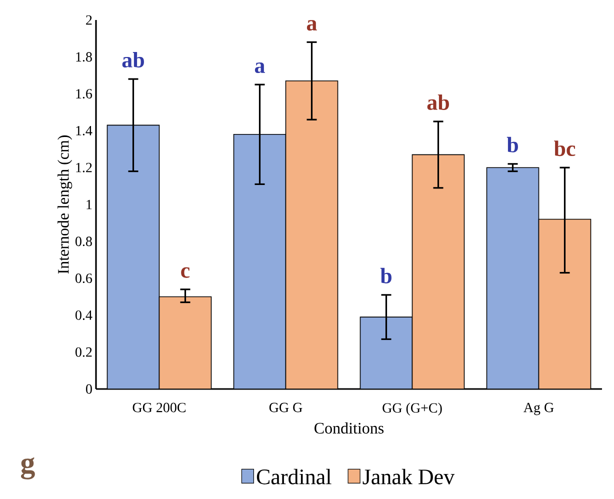 Image resolution: width=614 pixels, height=499 pixels. Describe the element at coordinates (185, 272) in the screenshot. I see `annotation: c` at that location.